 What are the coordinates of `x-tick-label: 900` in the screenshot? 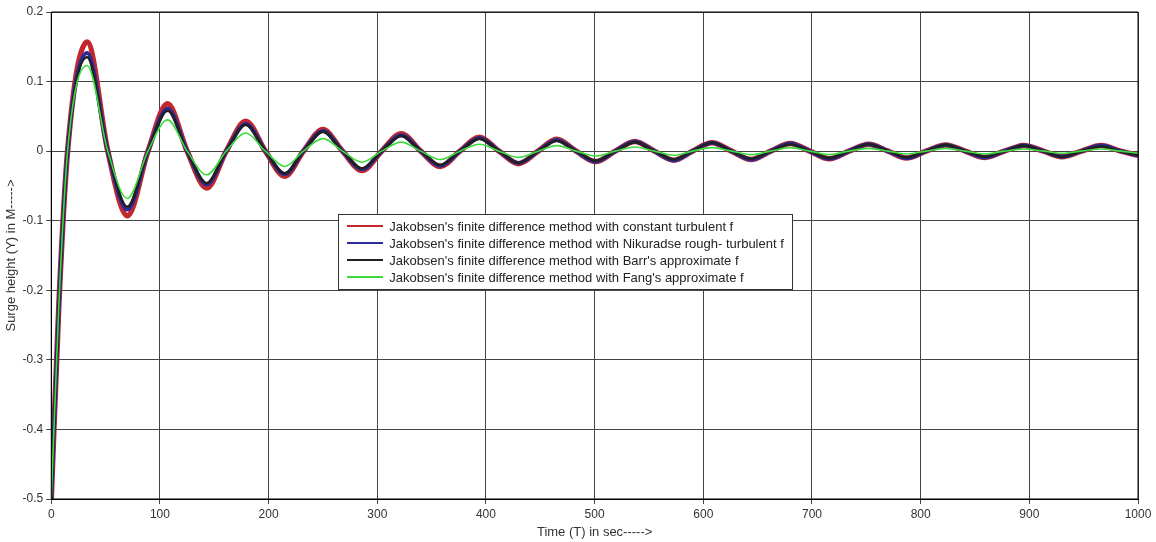 It's located at (1029, 513).